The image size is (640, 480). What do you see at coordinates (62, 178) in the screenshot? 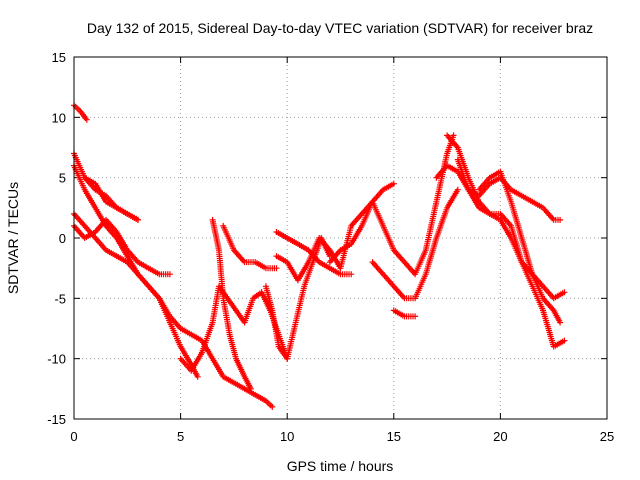
I see `y-tick-label: 5` at bounding box center [62, 178].